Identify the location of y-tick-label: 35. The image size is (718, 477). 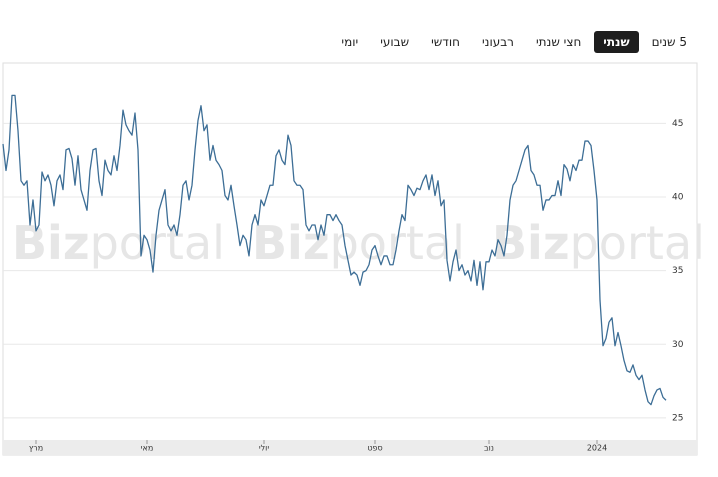
(677, 271).